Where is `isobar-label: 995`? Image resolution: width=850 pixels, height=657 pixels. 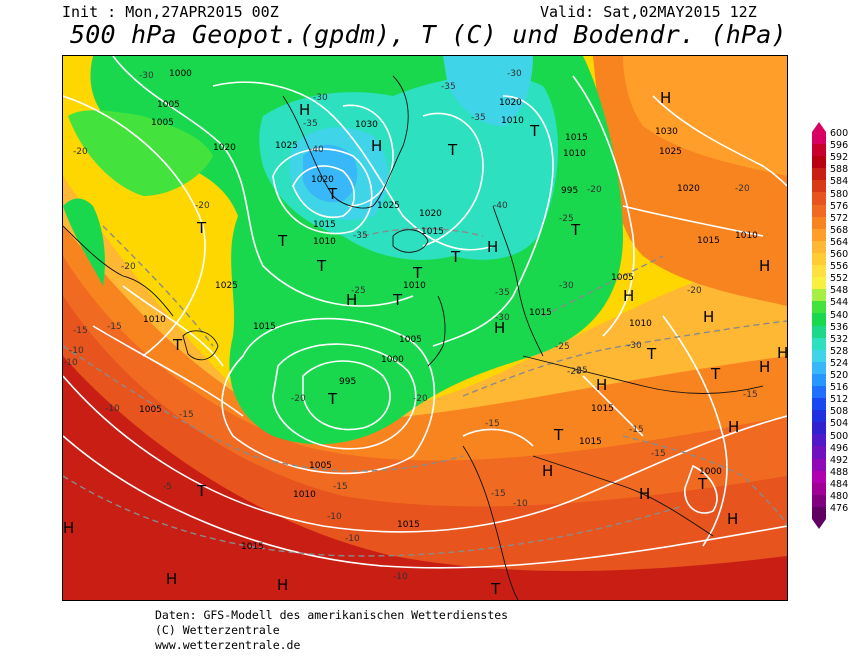
isobar-label: 995 is located at coordinates (569, 191).